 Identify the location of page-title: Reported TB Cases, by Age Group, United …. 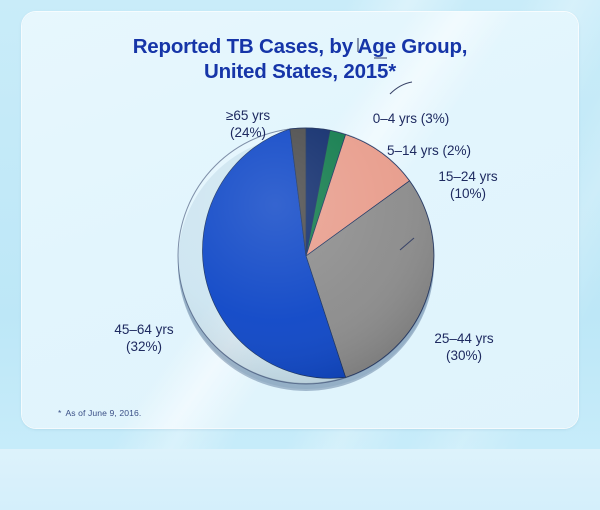
(300, 59).